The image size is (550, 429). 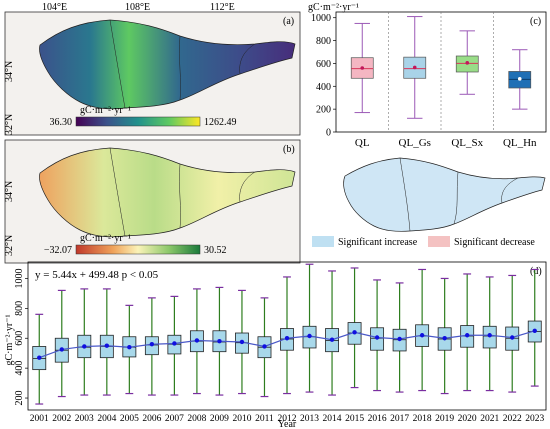 I want to click on colorbar-a-min: 36.30, so click(x=61, y=122).